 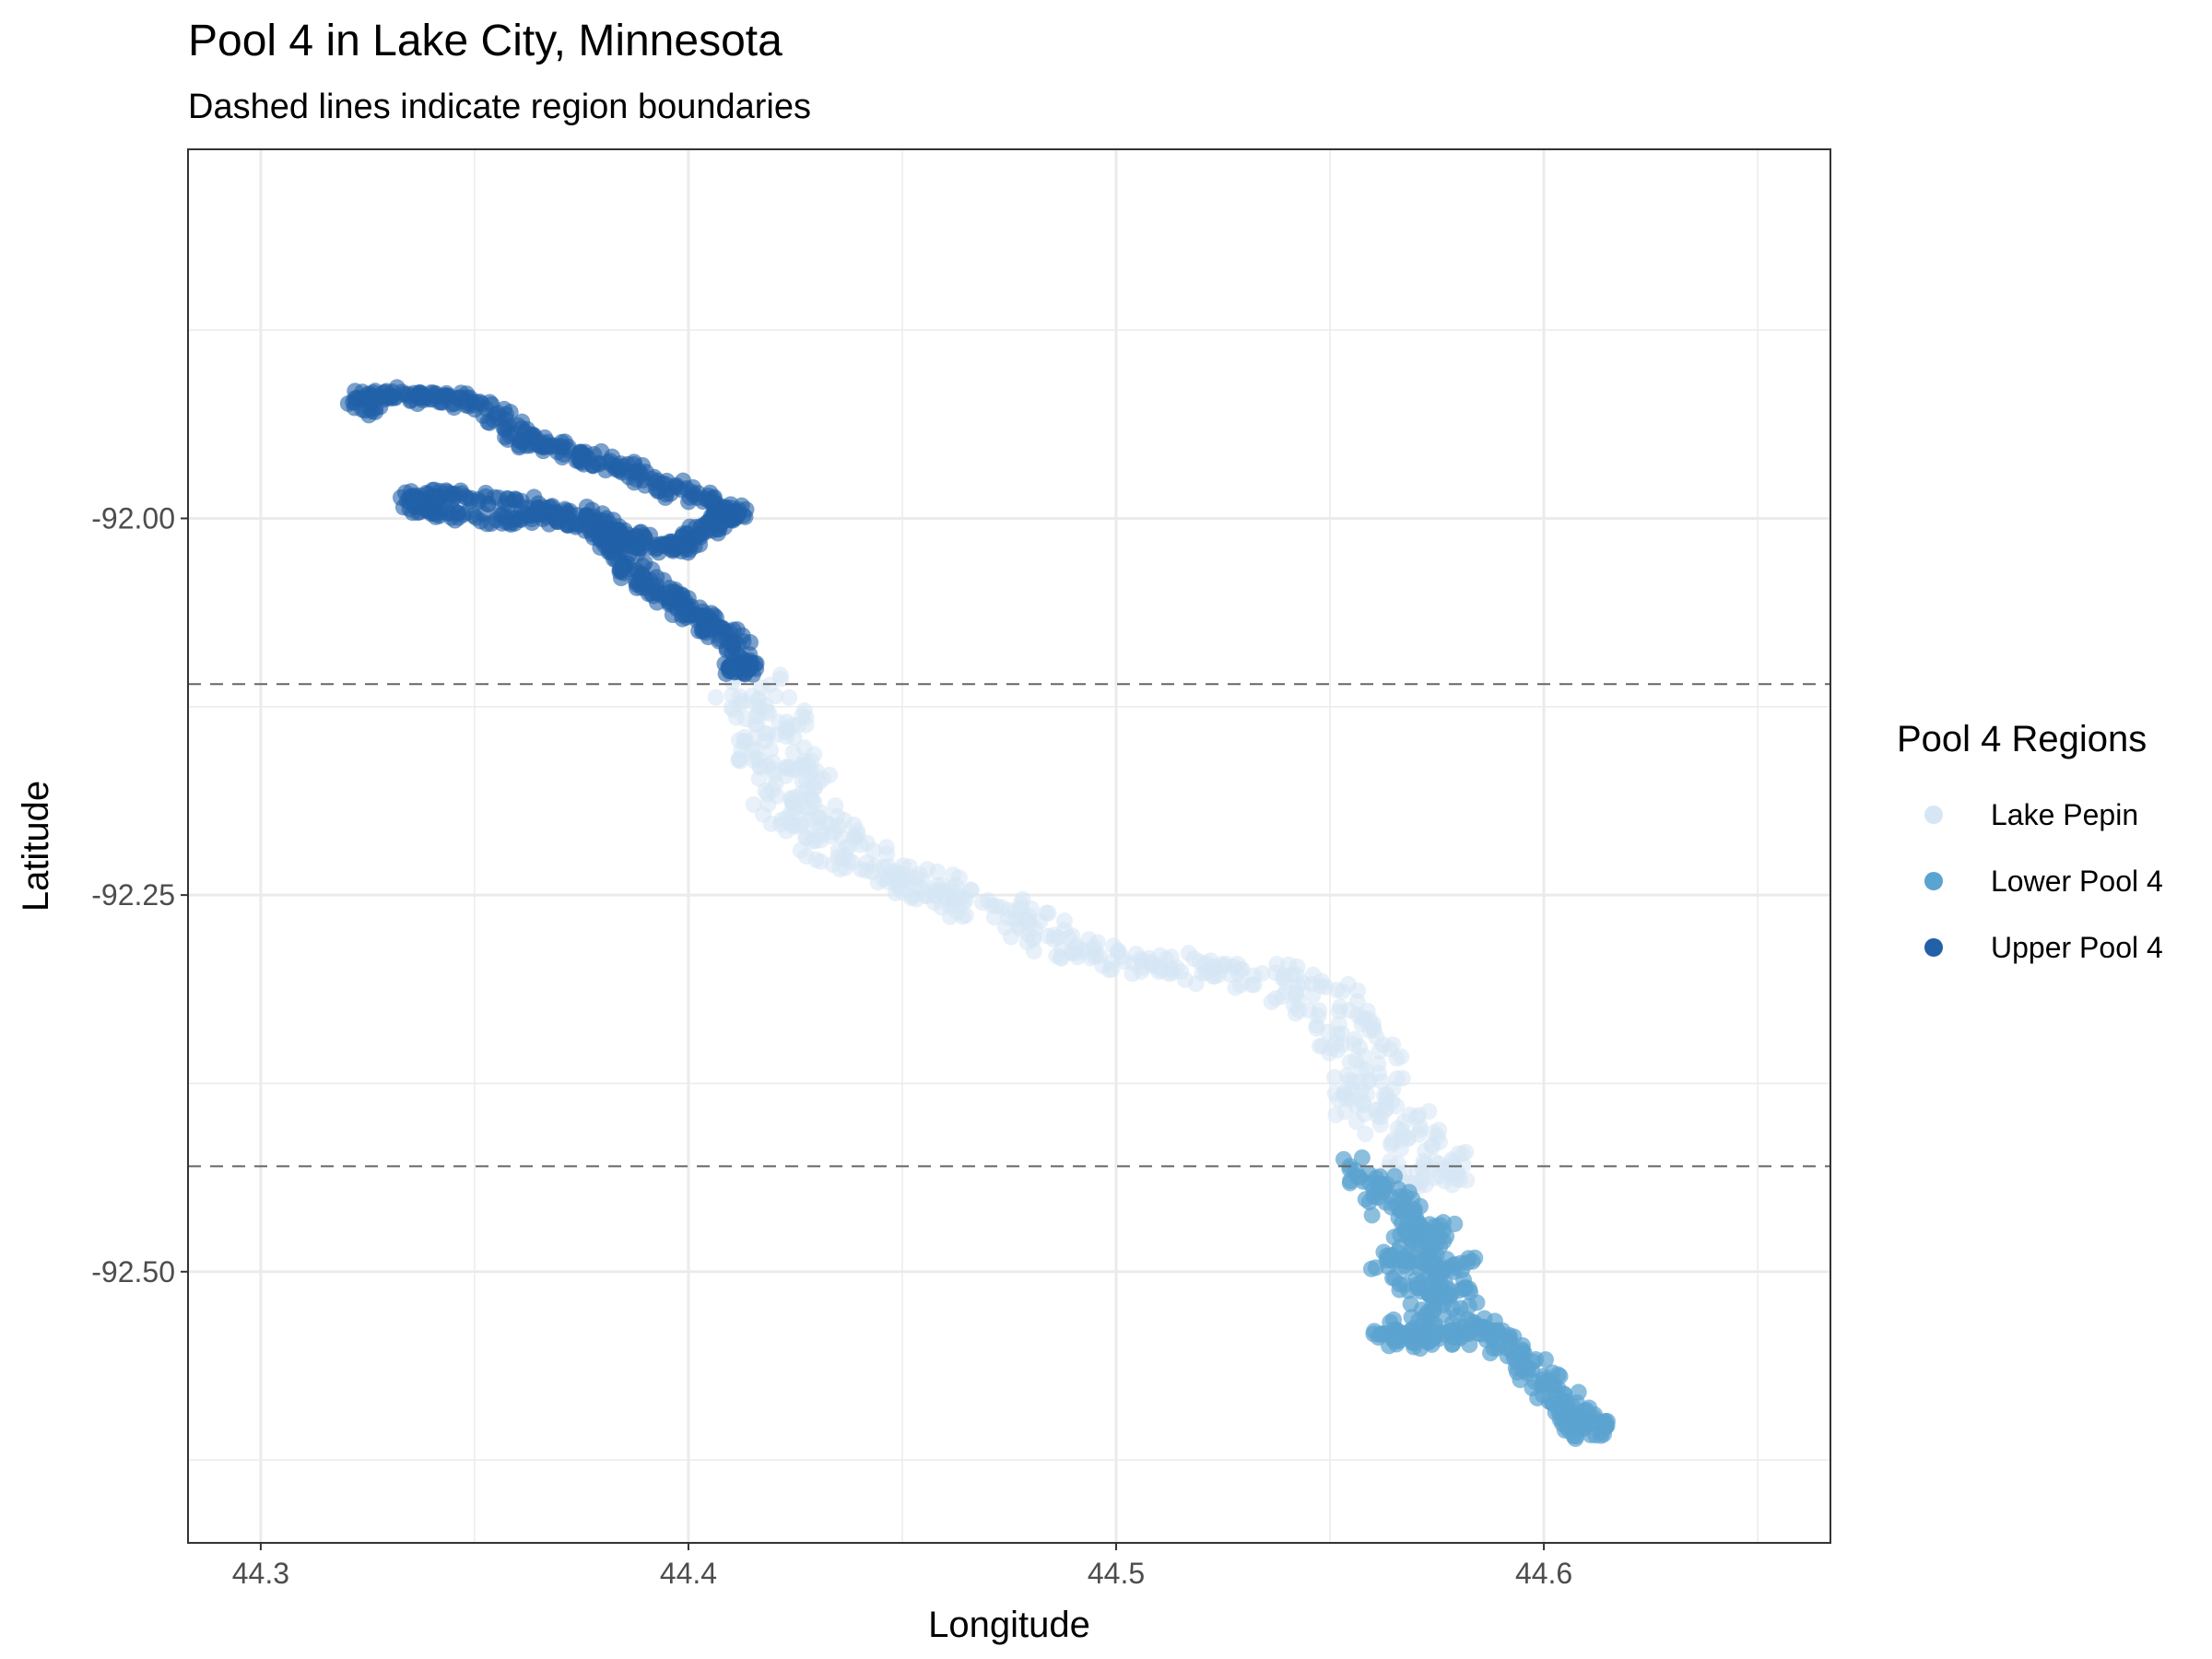 What do you see at coordinates (260, 1573) in the screenshot?
I see `x-tick-label: 44.3` at bounding box center [260, 1573].